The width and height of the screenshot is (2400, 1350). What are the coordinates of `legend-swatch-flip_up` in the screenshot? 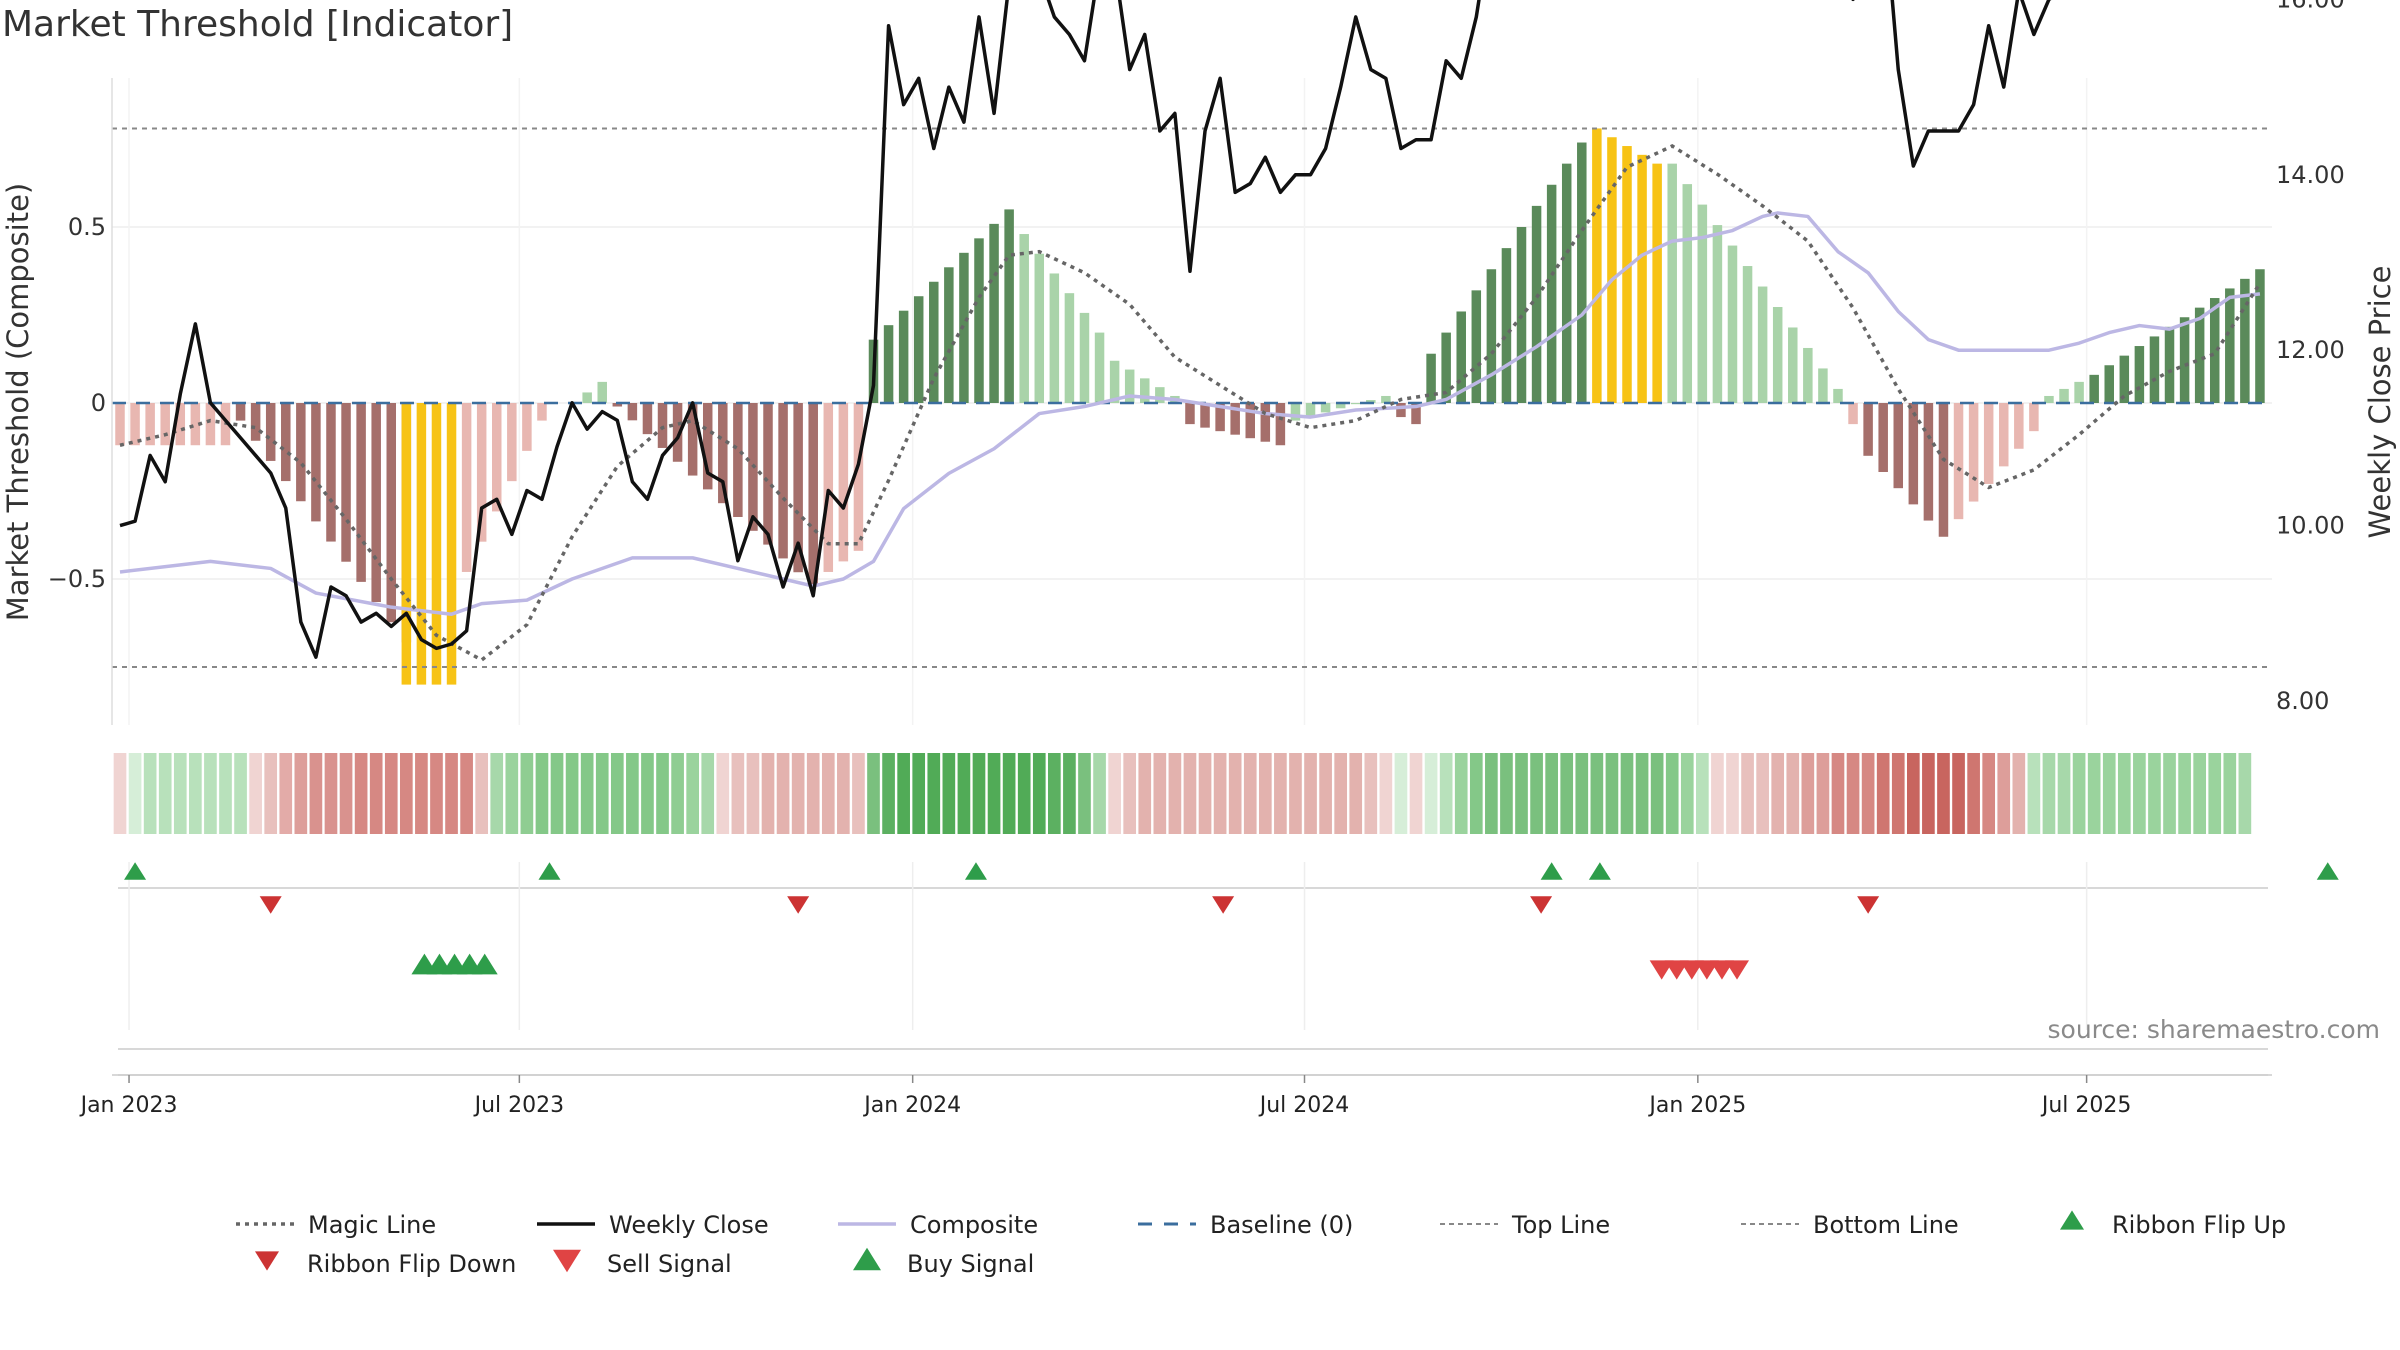 It's located at (2072, 1220).